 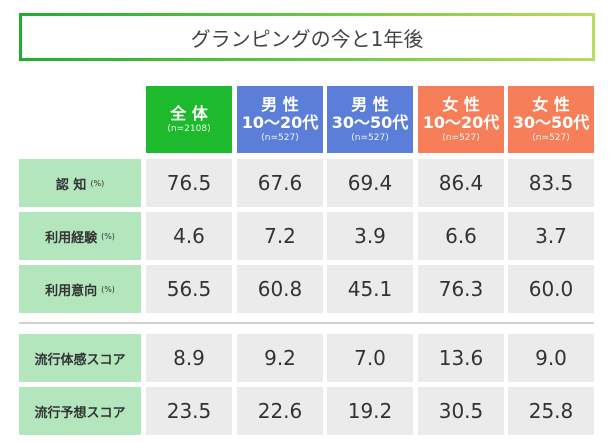 I want to click on table-cell: 67.6, so click(x=280, y=183).